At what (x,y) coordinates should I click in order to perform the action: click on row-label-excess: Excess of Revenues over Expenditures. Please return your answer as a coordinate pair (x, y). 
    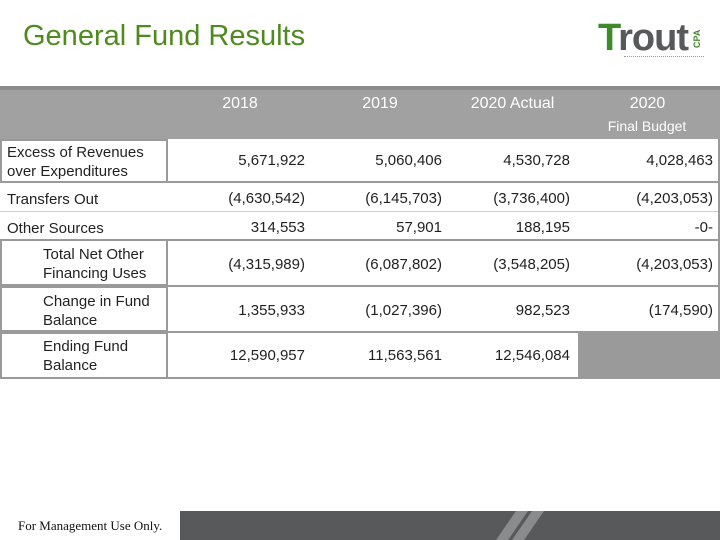
    Looking at the image, I should click on (75, 162).